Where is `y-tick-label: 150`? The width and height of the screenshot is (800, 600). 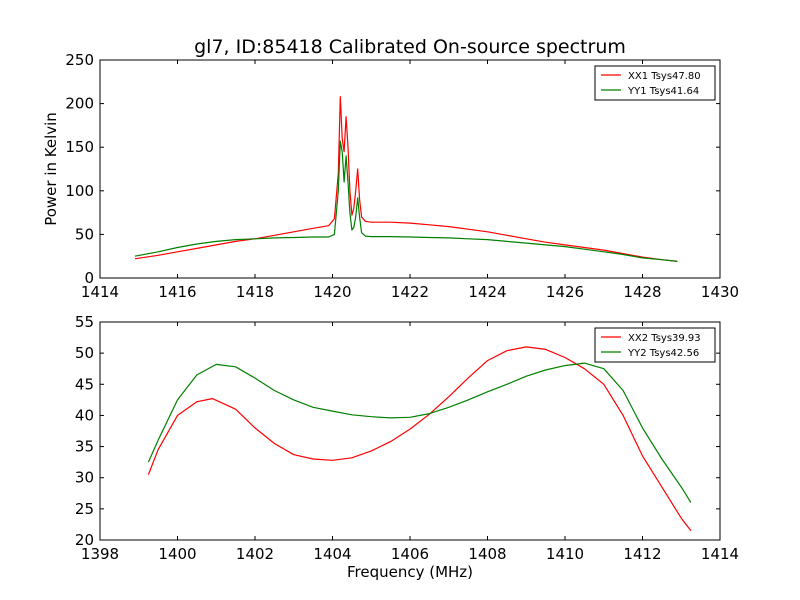 y-tick-label: 150 is located at coordinates (79, 147).